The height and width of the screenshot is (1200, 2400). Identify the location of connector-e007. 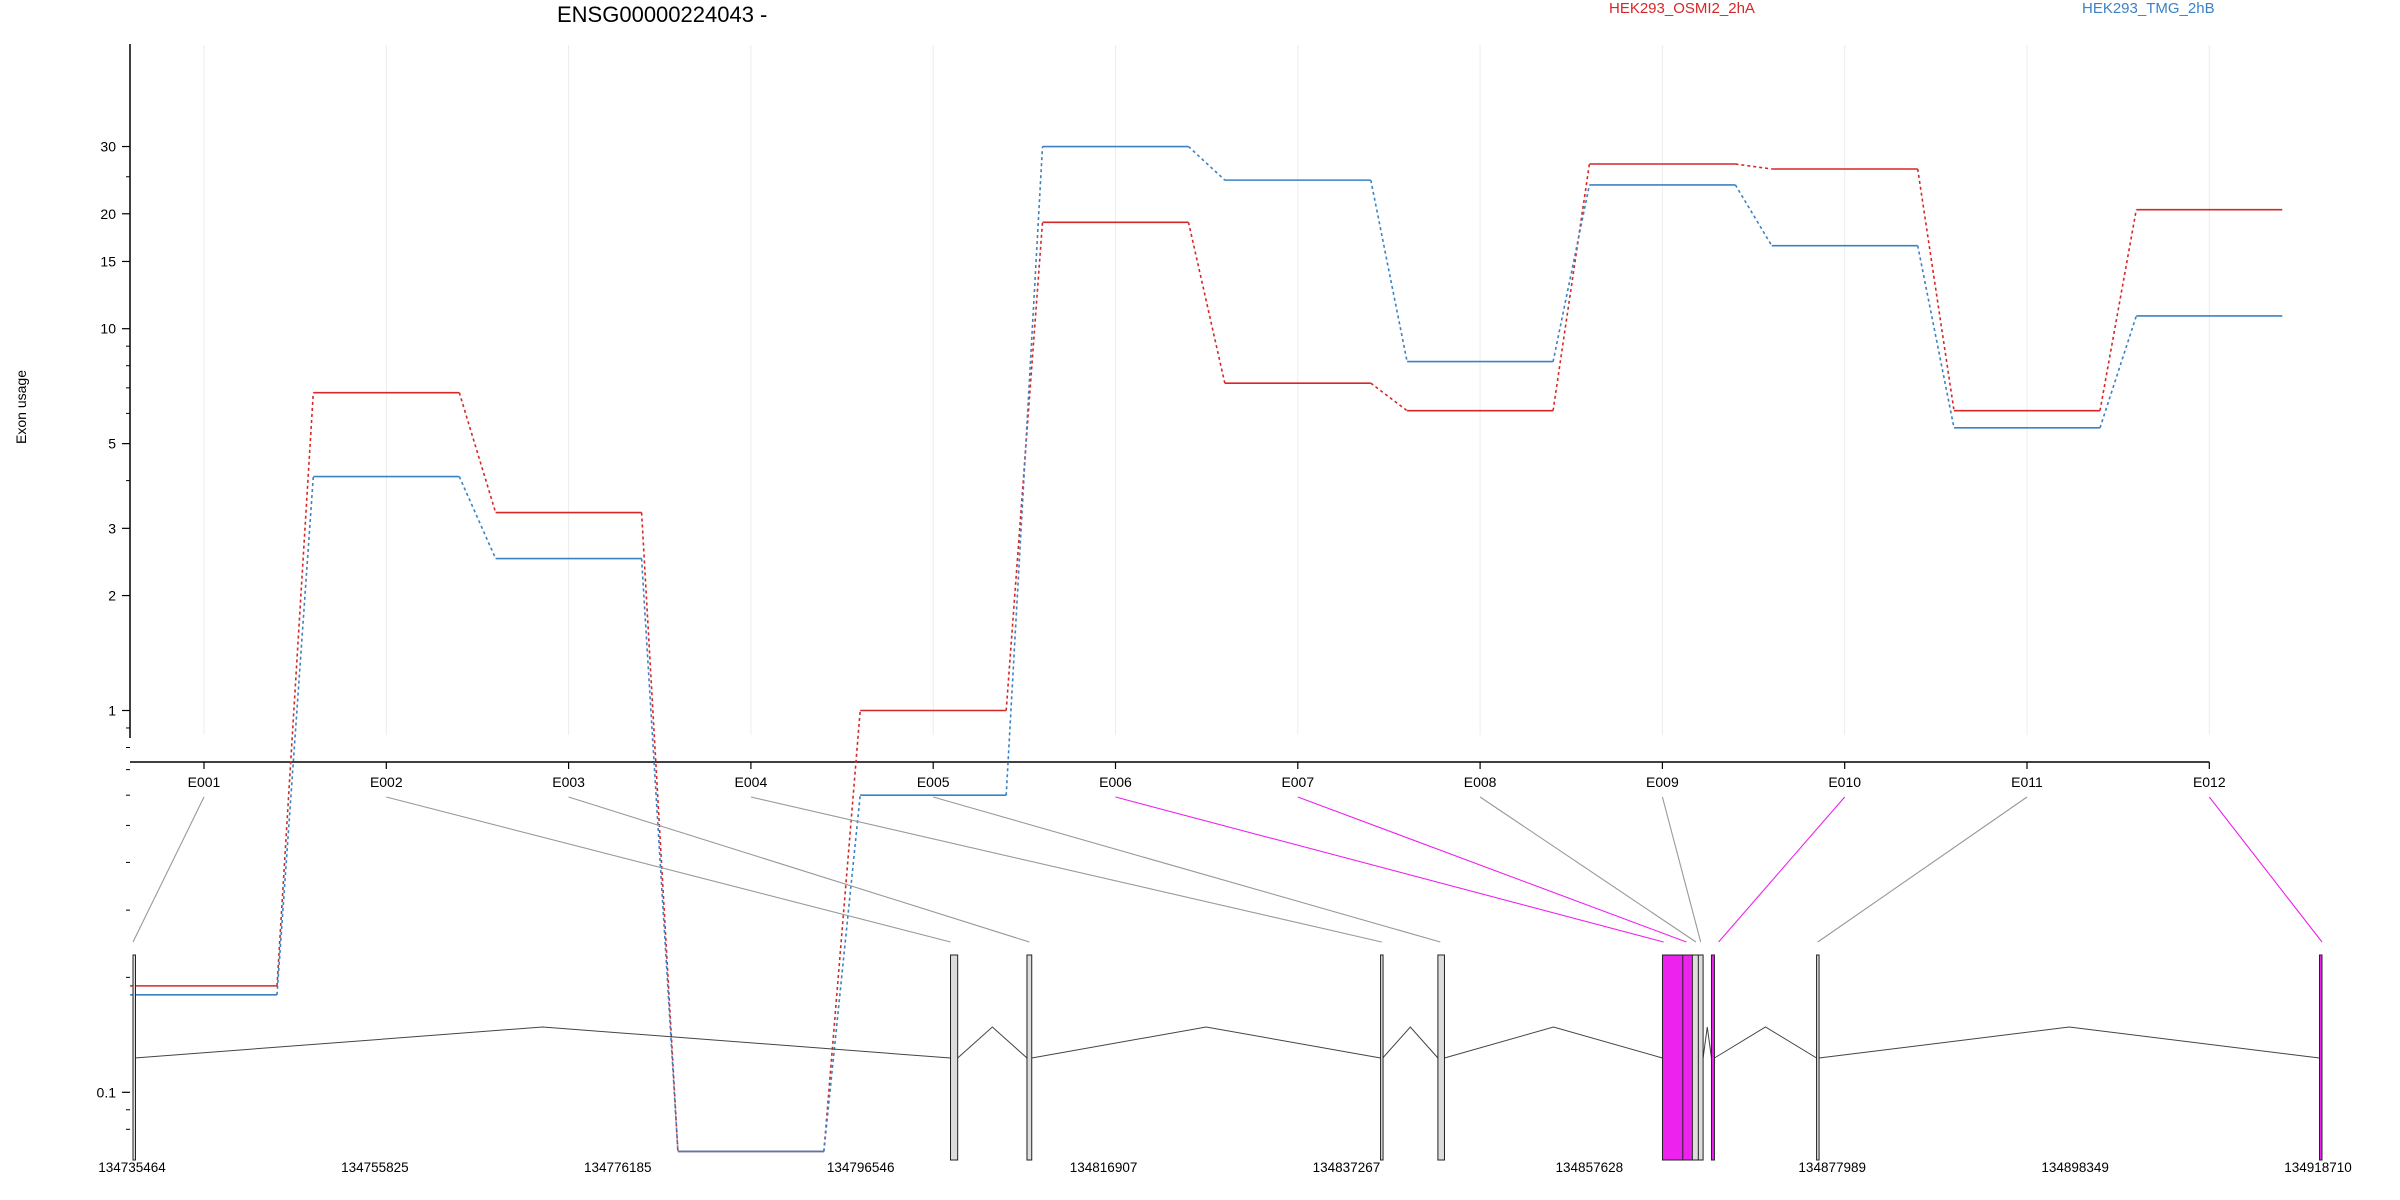
(1492, 869).